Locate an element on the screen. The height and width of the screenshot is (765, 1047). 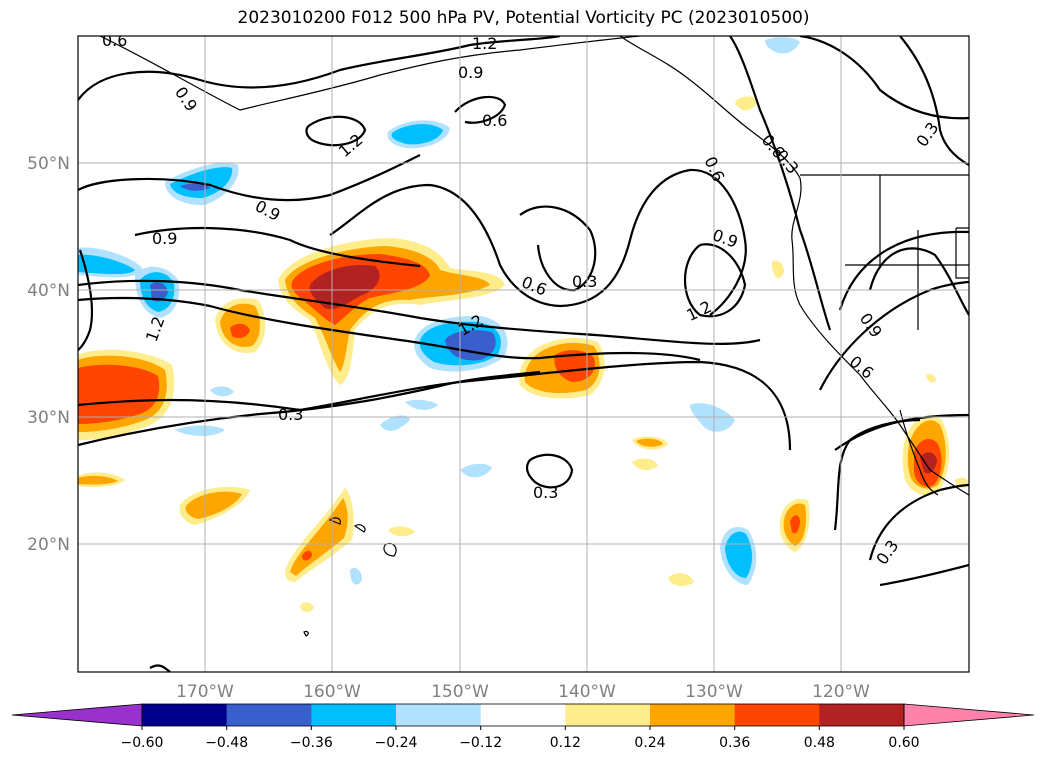
latitude-label: 20°N is located at coordinates (48, 545).